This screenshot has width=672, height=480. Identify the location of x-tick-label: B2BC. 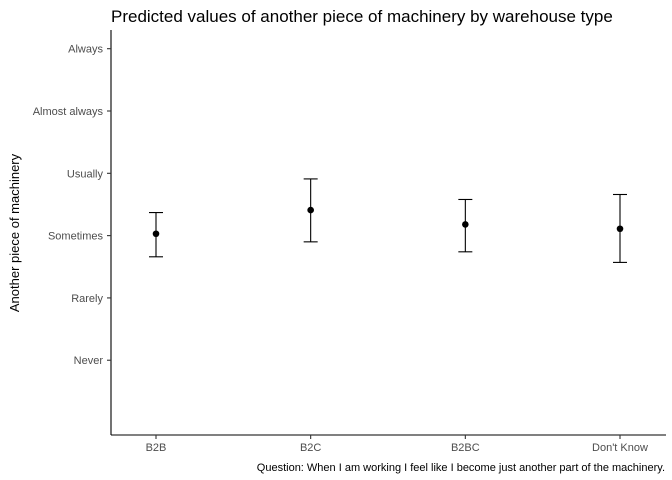
(465, 448).